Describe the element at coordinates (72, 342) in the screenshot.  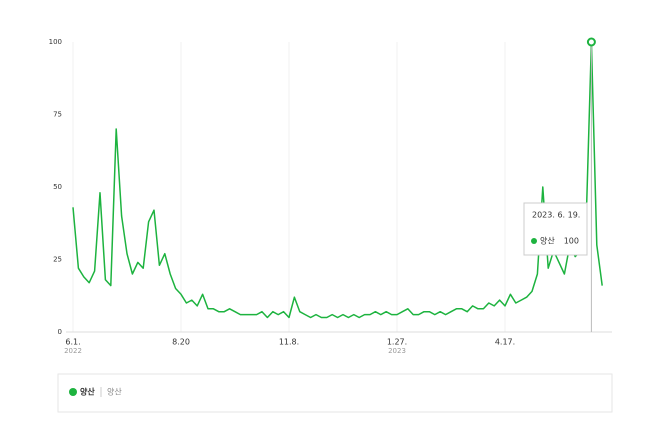
I see `x-tick-label: 6.1.` at that location.